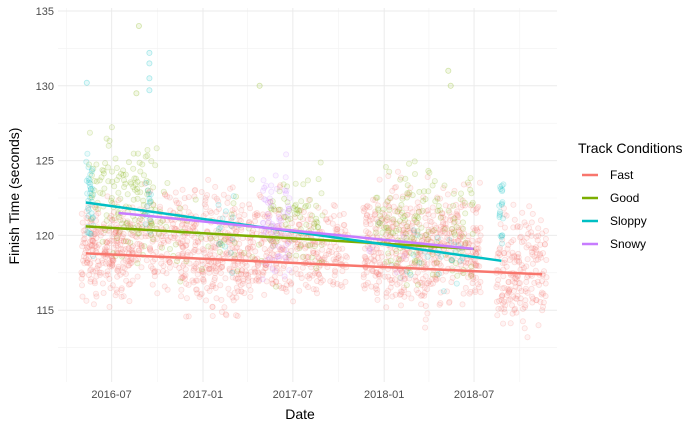 The image size is (700, 432). I want to click on x-tick-label: 2017-01, so click(203, 395).